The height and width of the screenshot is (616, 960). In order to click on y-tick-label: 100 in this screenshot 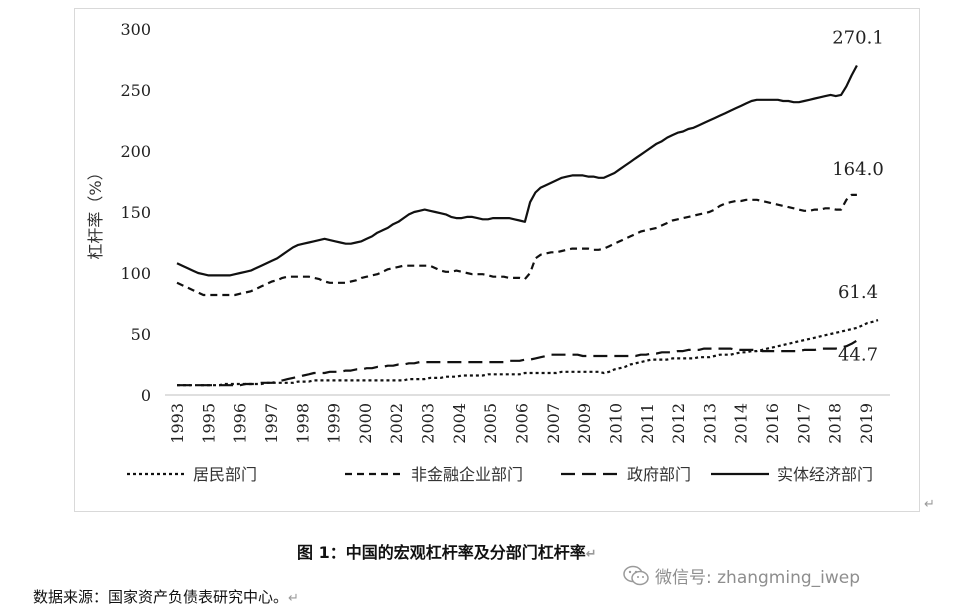, I will do `click(135, 273)`.